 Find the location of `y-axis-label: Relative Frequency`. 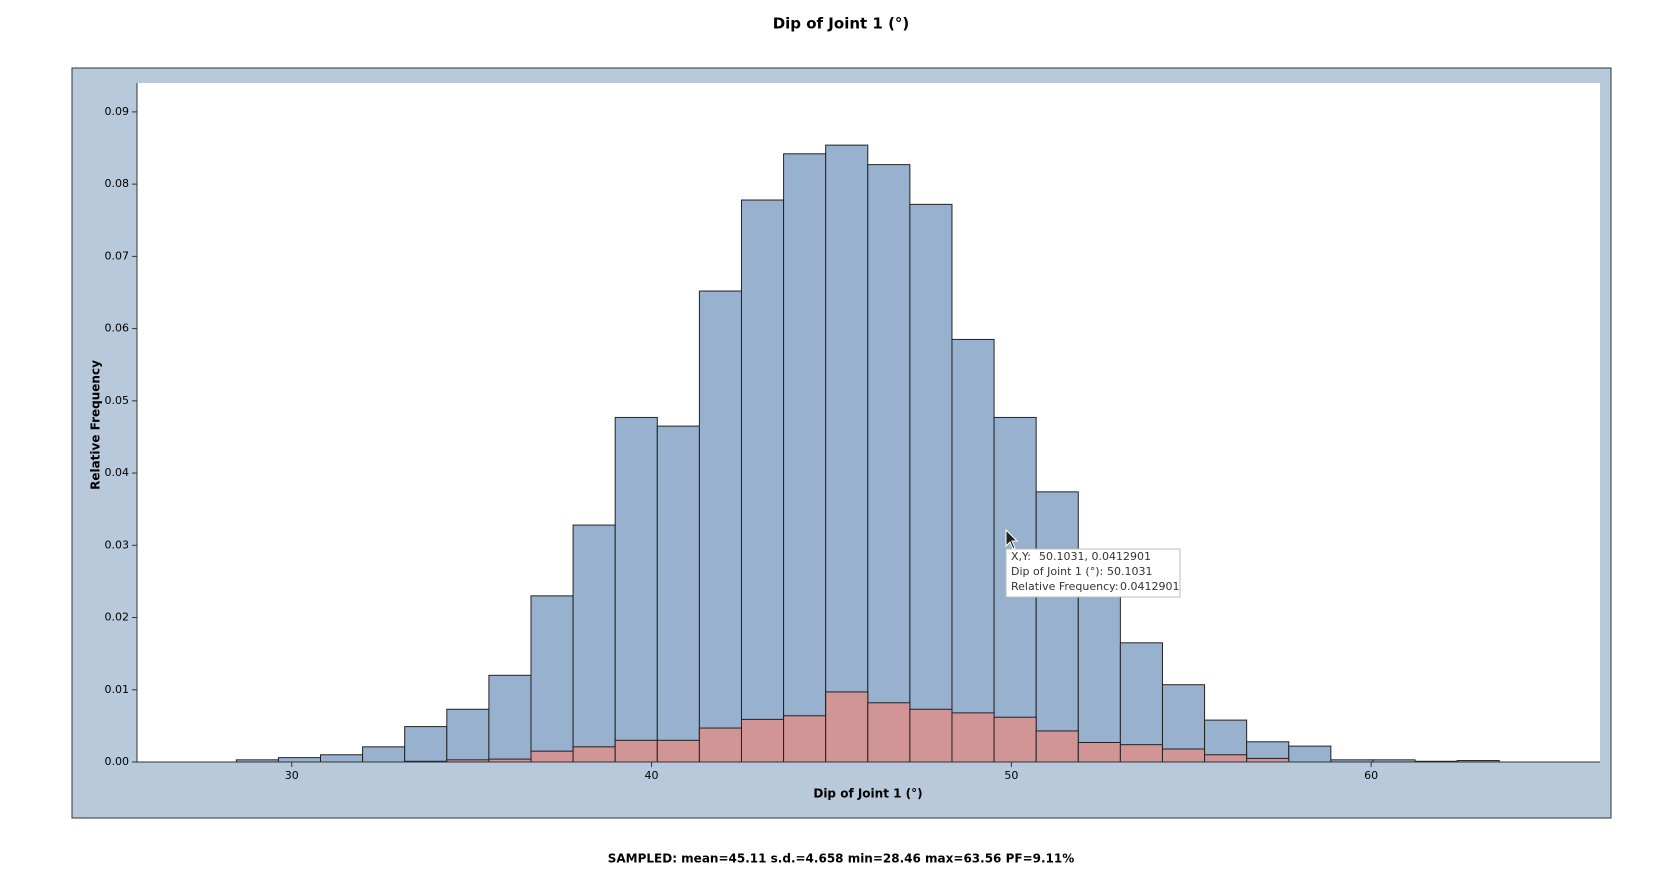

y-axis-label: Relative Frequency is located at coordinates (96, 425).